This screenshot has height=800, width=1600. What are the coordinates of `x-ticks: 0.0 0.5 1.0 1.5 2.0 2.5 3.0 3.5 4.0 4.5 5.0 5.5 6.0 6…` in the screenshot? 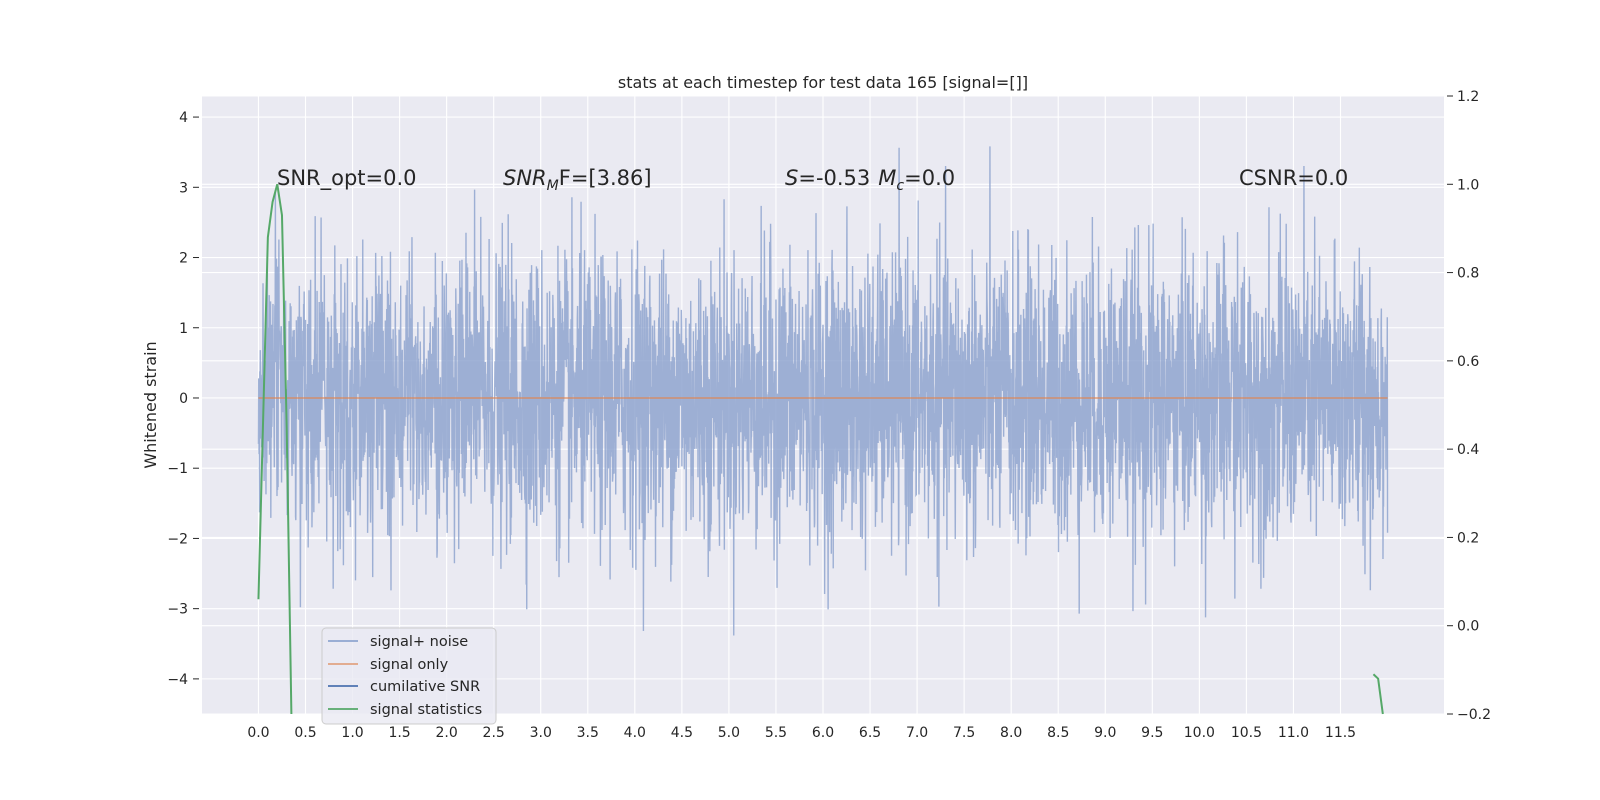 It's located at (801, 733).